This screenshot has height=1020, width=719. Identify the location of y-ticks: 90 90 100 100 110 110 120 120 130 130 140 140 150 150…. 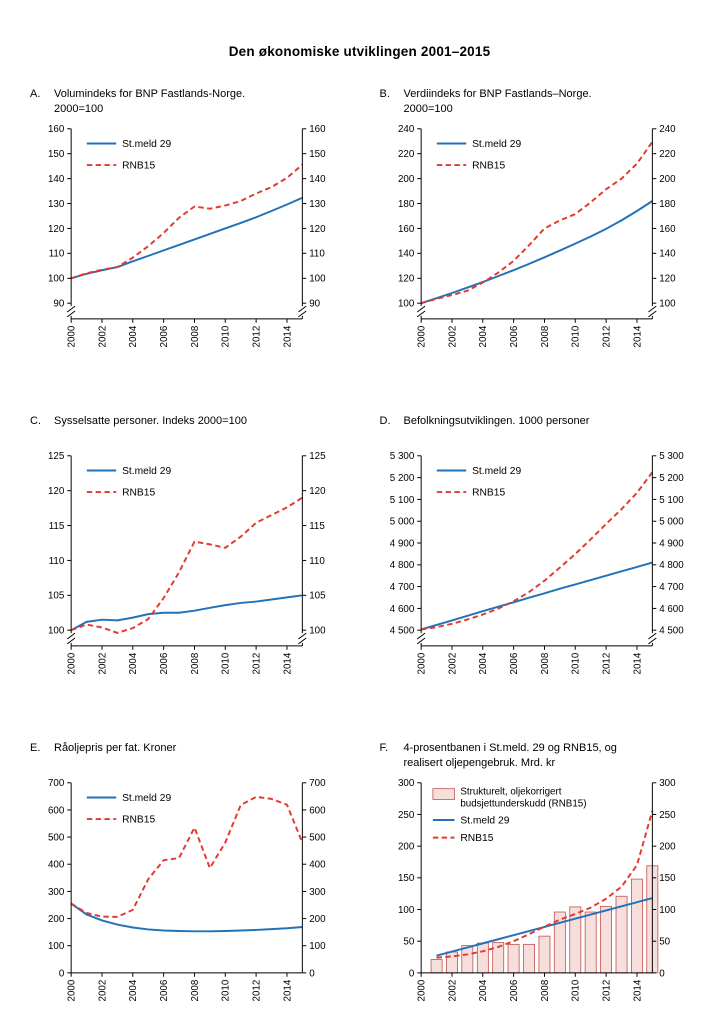
(187, 216).